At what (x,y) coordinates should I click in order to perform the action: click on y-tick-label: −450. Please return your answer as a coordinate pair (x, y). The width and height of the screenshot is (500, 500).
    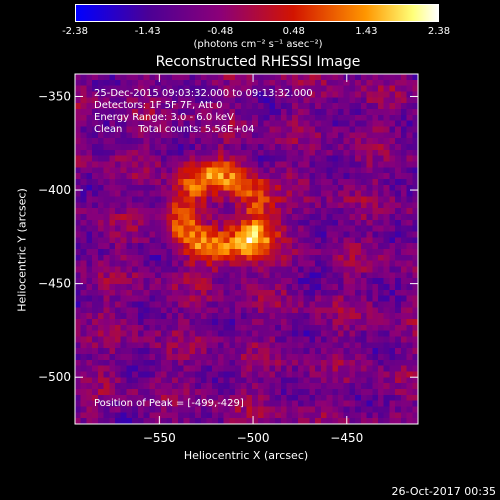
    Looking at the image, I should click on (54, 284).